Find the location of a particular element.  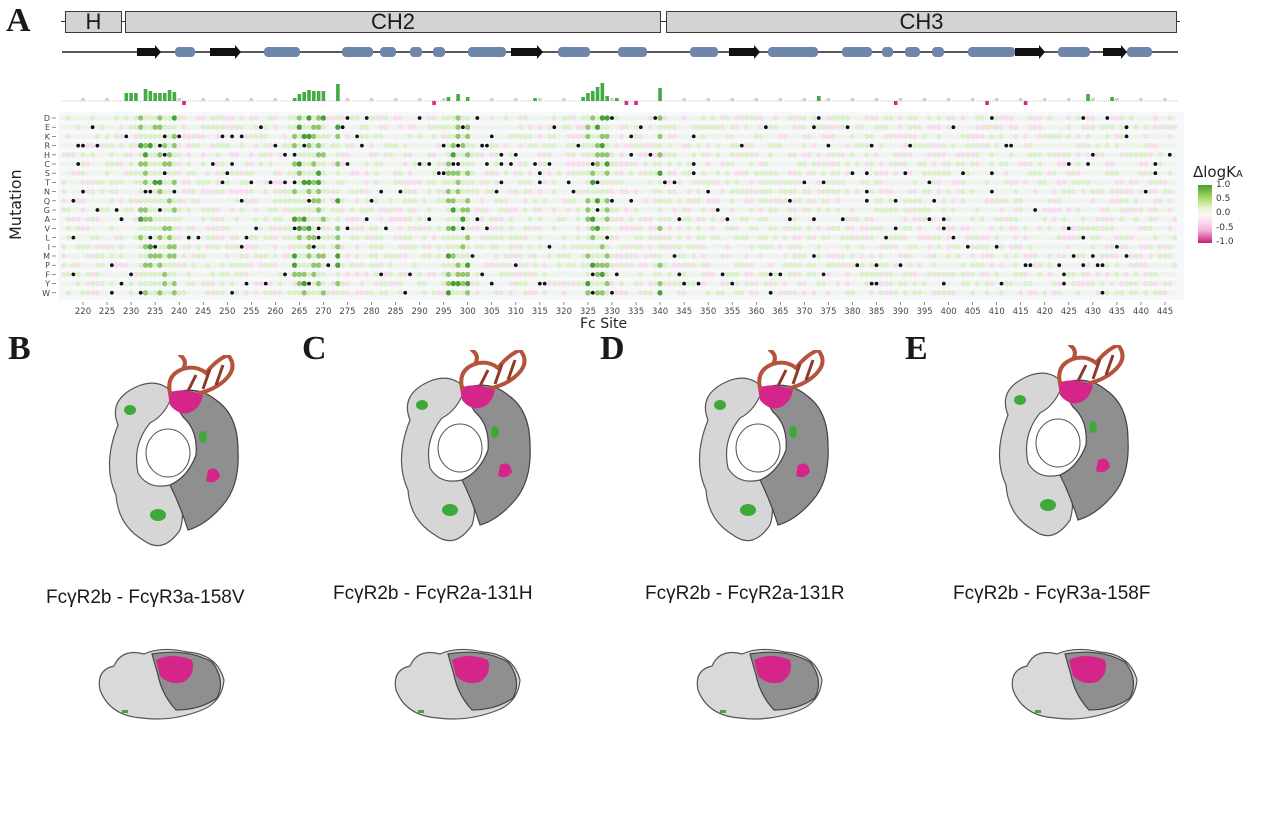

x-tick-label: 305 is located at coordinates (492, 312).